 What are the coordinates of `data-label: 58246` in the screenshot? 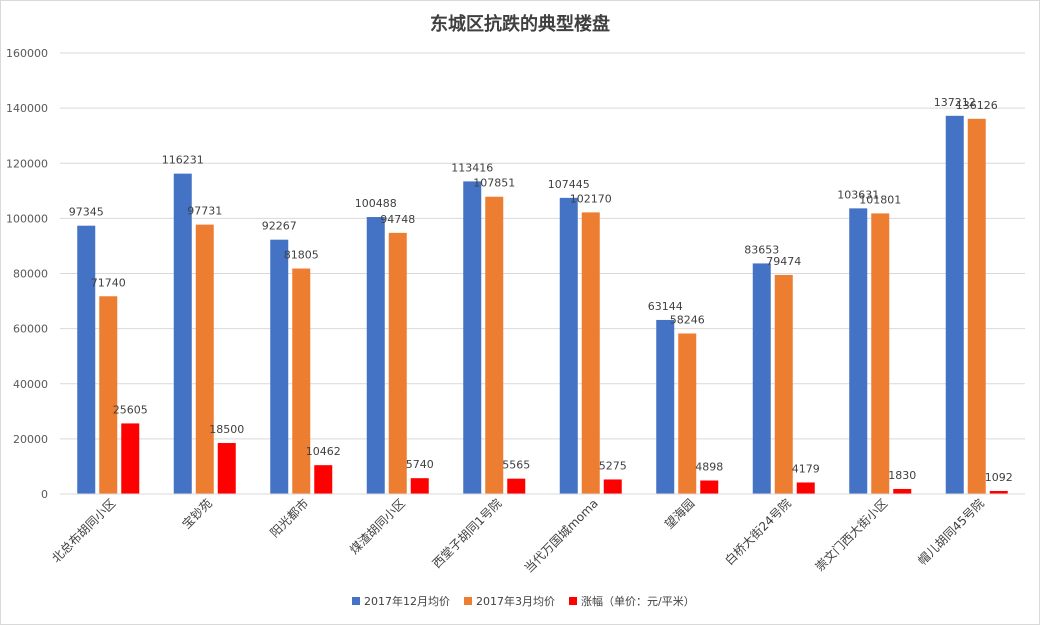 It's located at (687, 319).